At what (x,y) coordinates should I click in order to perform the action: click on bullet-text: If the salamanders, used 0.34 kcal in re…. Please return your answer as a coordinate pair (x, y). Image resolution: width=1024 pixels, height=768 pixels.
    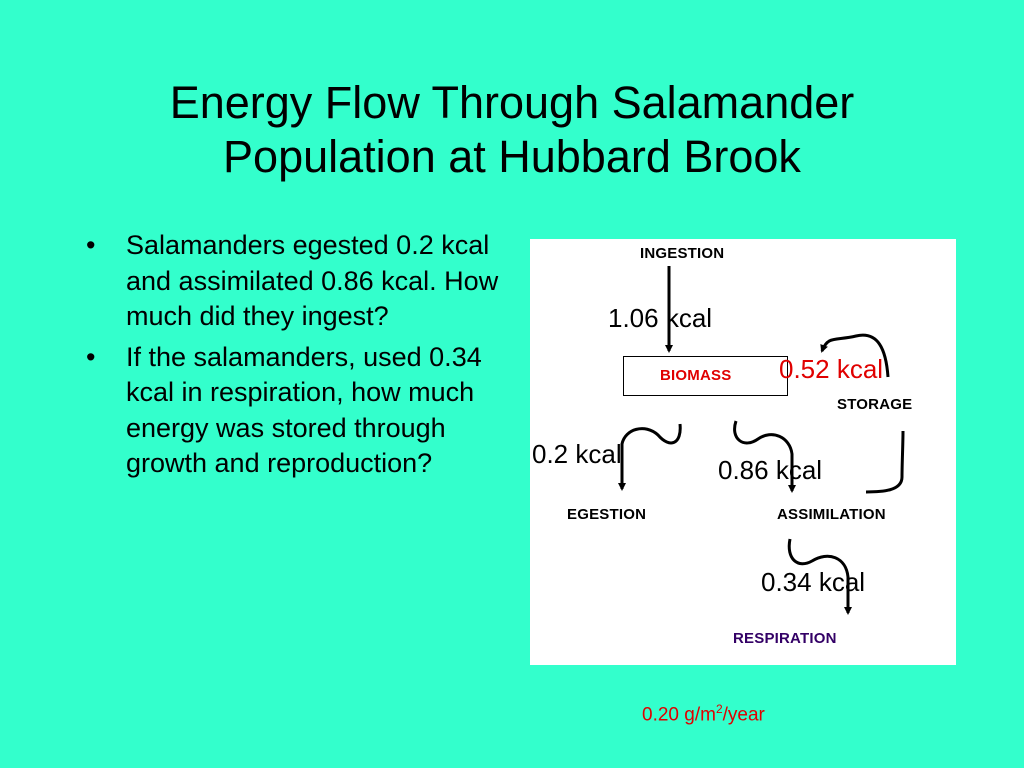
    Looking at the image, I should click on (304, 410).